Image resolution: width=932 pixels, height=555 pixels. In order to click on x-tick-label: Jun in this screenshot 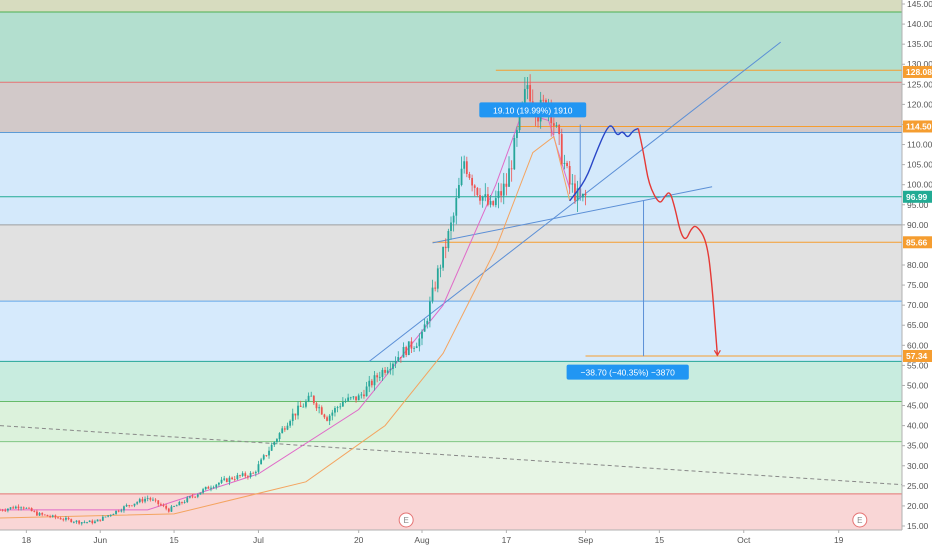, I will do `click(100, 540)`.